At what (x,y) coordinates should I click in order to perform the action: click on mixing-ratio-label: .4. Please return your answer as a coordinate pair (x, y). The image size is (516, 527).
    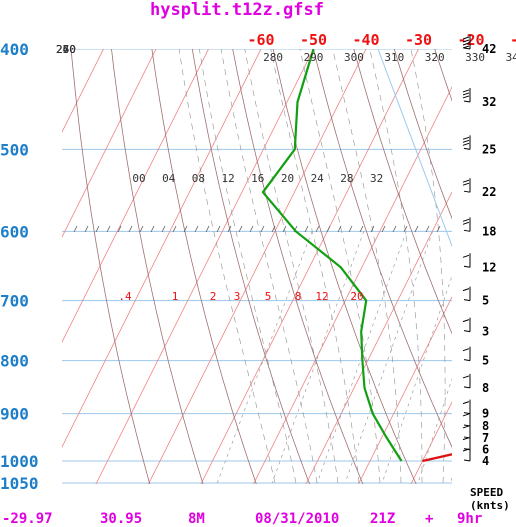
    Looking at the image, I should click on (125, 296).